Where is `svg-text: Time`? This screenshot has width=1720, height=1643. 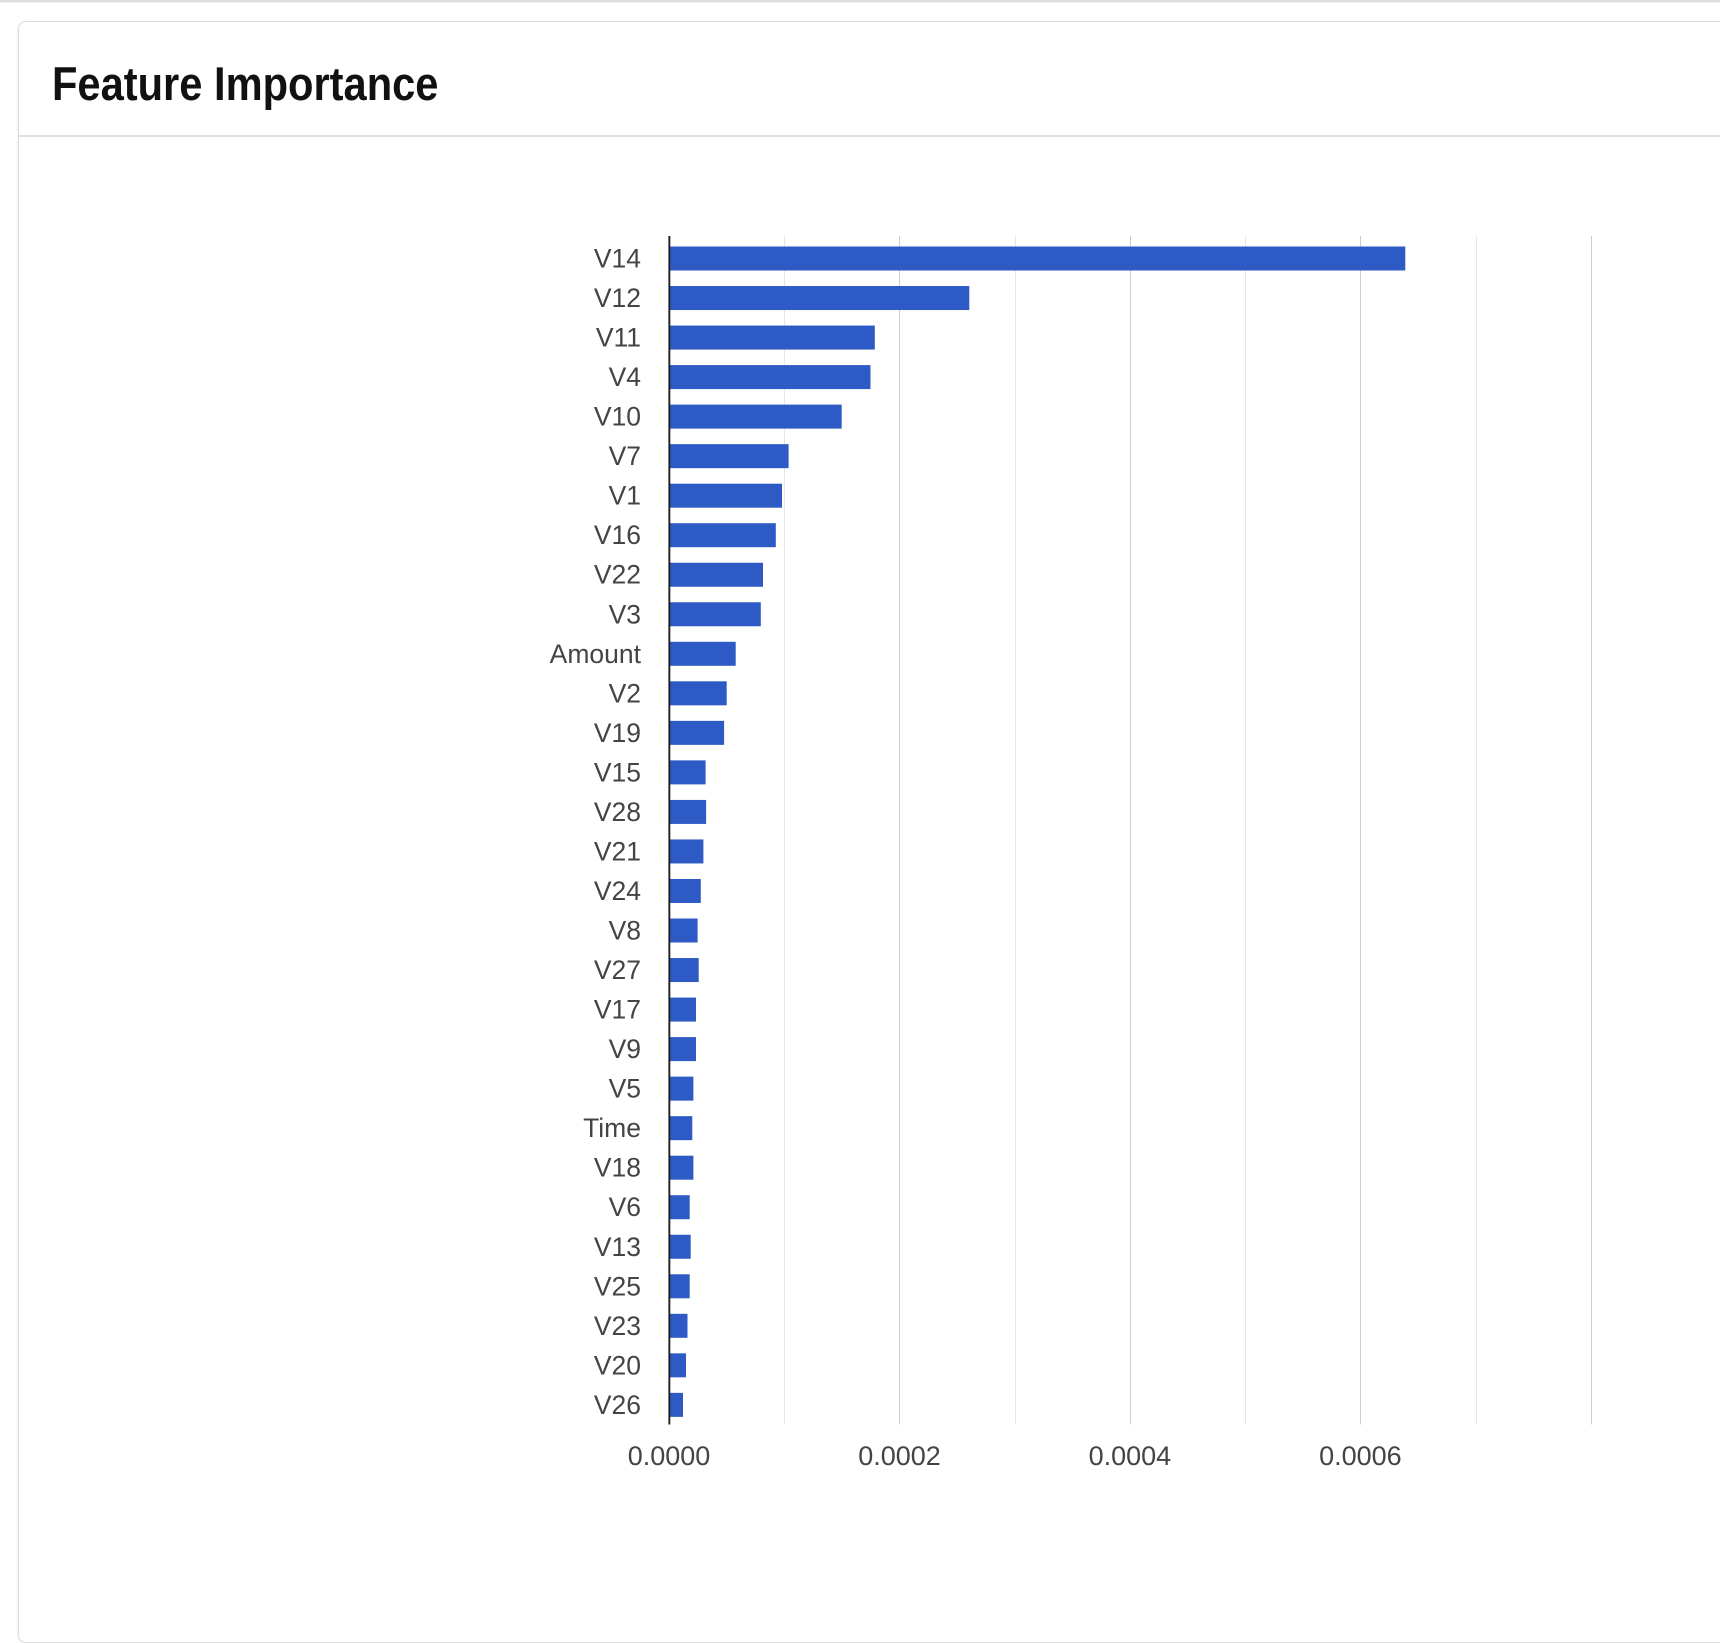 svg-text: Time is located at coordinates (612, 1128).